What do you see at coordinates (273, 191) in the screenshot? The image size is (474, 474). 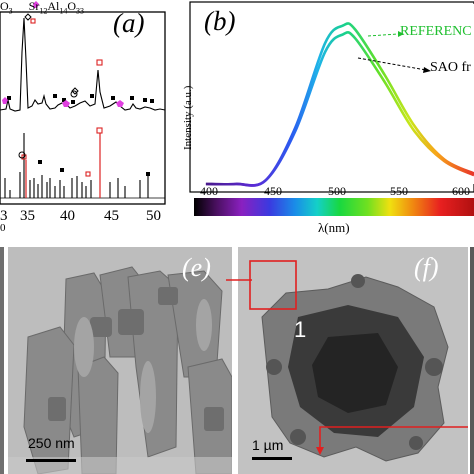 I see `pl-tick-450: 450` at bounding box center [273, 191].